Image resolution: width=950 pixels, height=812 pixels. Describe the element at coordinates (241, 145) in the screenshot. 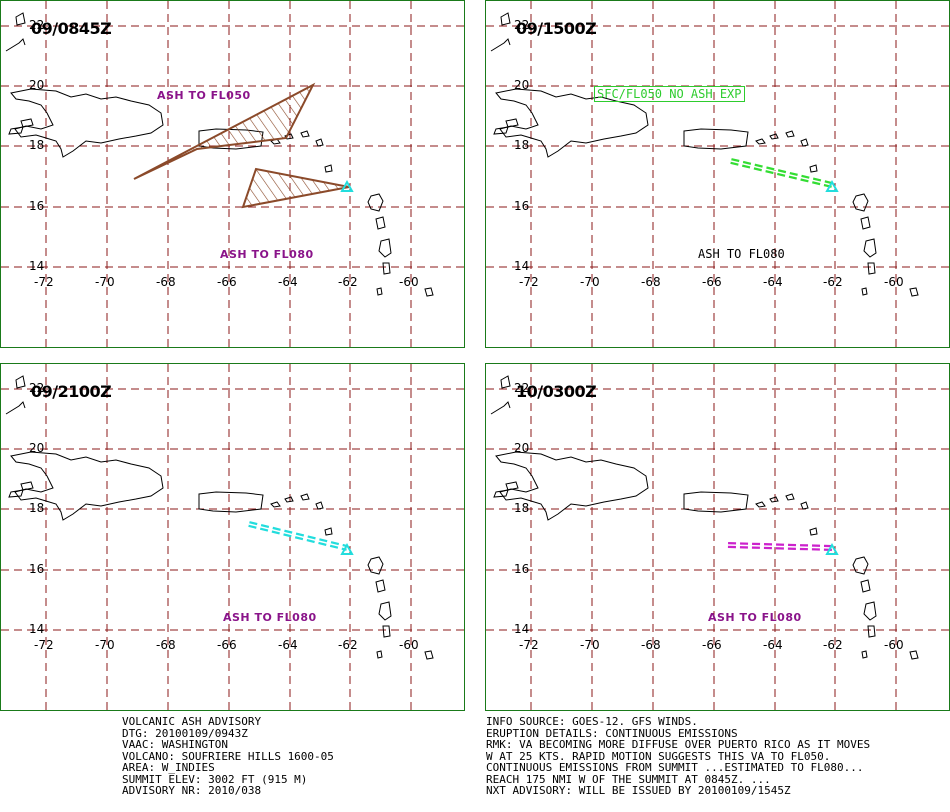

I see `ash-cloud-observed` at that location.